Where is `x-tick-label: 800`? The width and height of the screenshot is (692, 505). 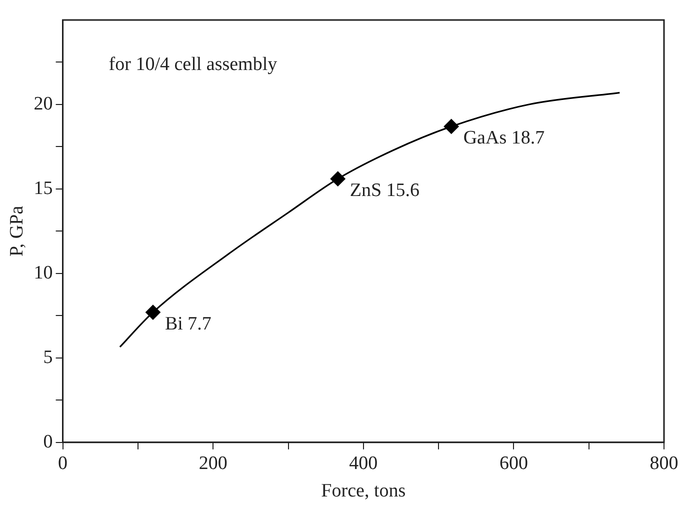
x-tick-label: 800 is located at coordinates (664, 463).